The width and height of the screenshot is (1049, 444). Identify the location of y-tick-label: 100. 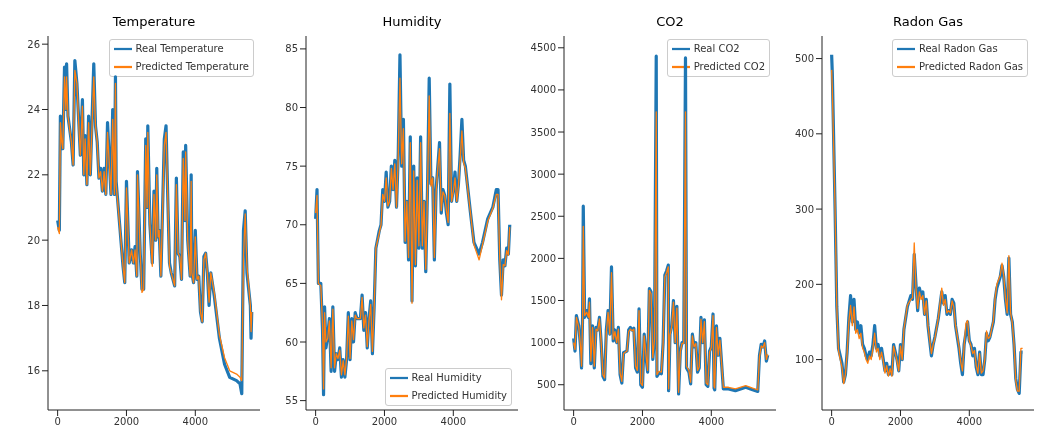
(804, 360).